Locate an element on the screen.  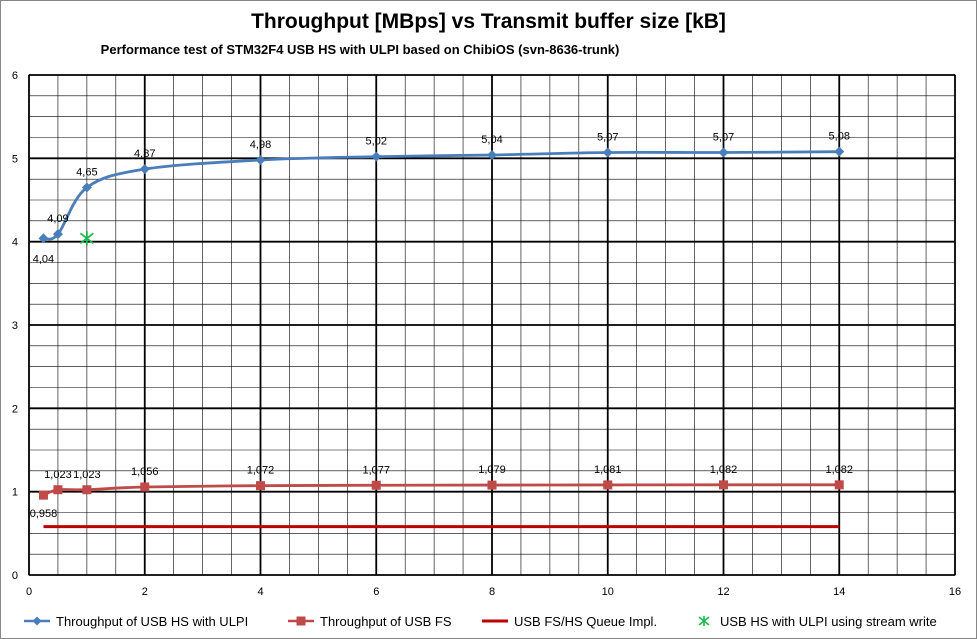
y-tick-label: 4 is located at coordinates (15, 243).